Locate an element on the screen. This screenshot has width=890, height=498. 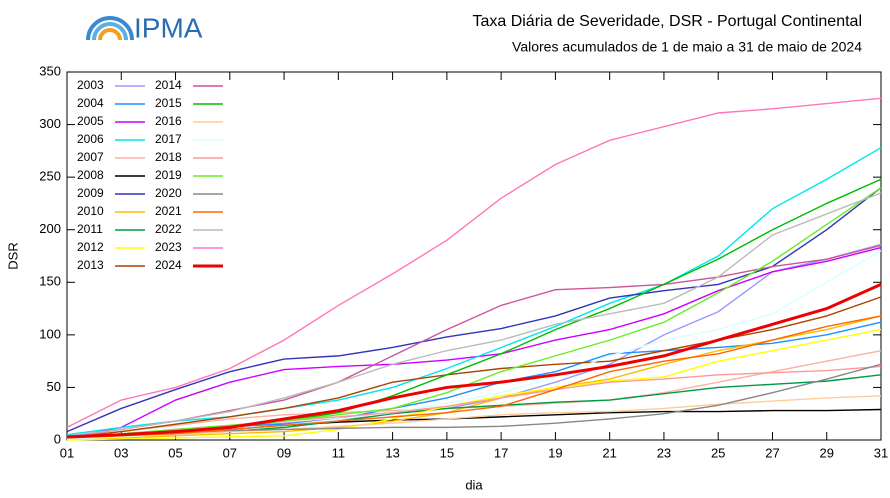
legend-label: 2017 is located at coordinates (168, 139).